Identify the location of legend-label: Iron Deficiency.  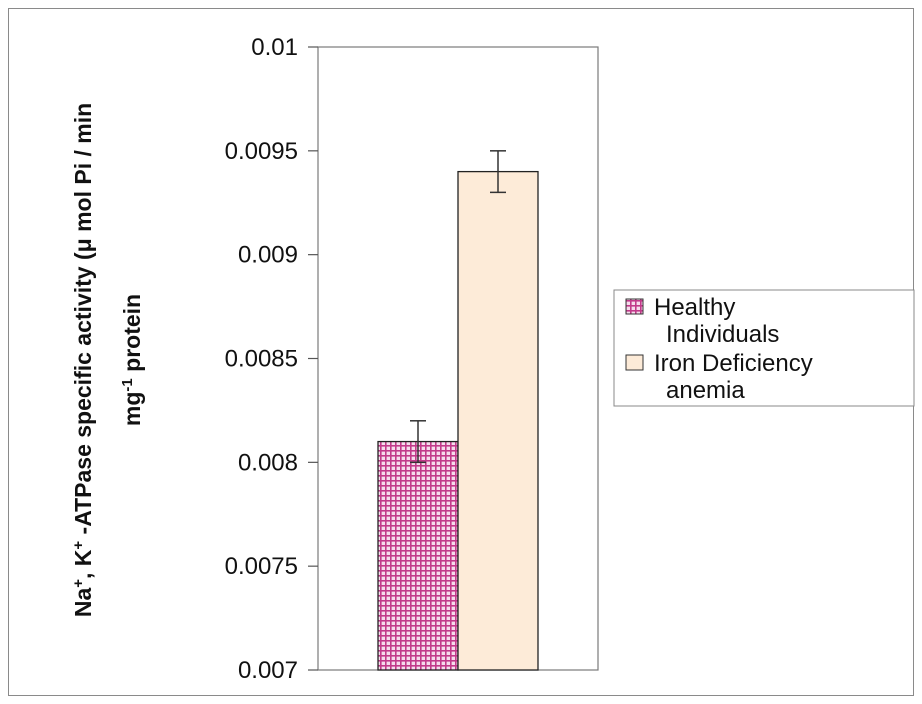
(733, 363).